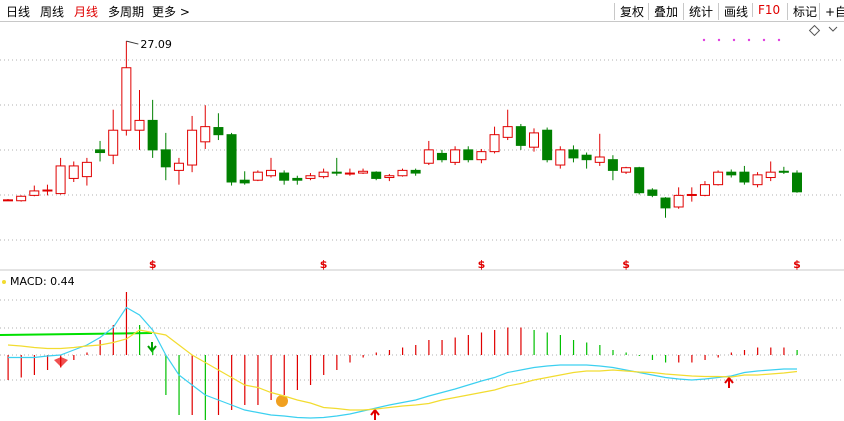  Describe the element at coordinates (4, 282) in the screenshot. I see `legend-dot` at that location.